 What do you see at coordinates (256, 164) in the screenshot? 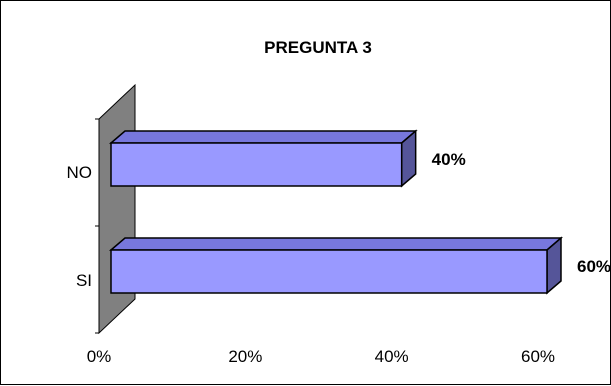
I see `bar-no` at bounding box center [256, 164].